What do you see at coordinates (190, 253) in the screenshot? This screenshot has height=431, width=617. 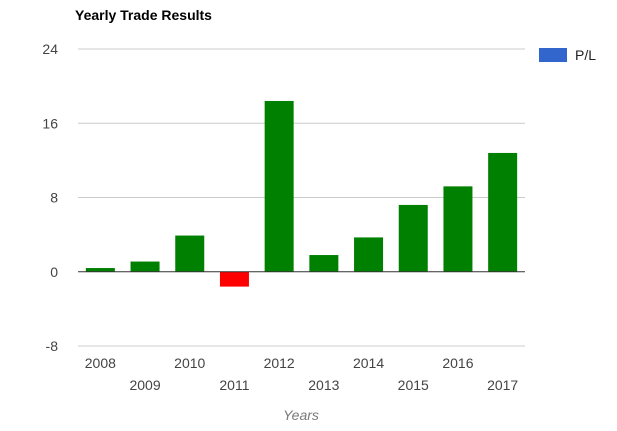 I see `bar-2010` at bounding box center [190, 253].